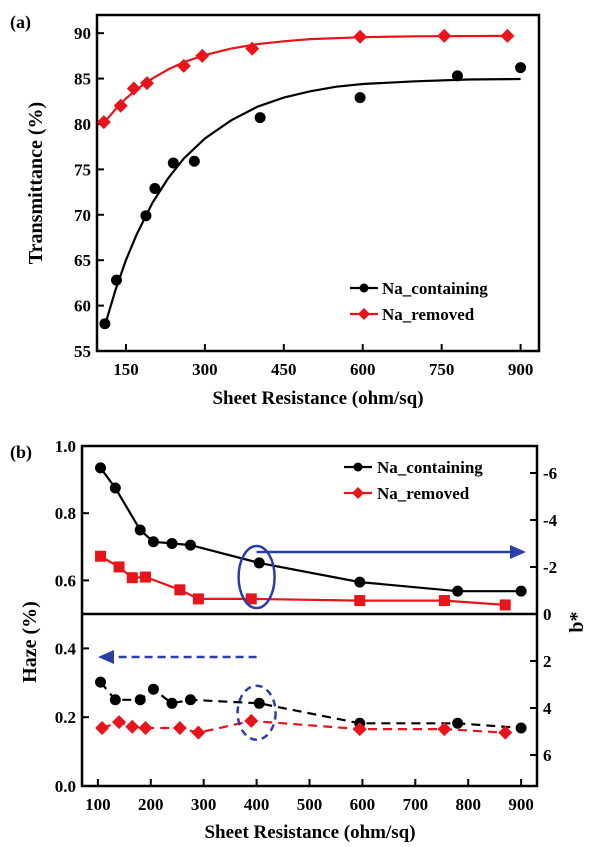 The image size is (590, 847). I want to click on panel-b-line-Na_containing, so click(310, 530).